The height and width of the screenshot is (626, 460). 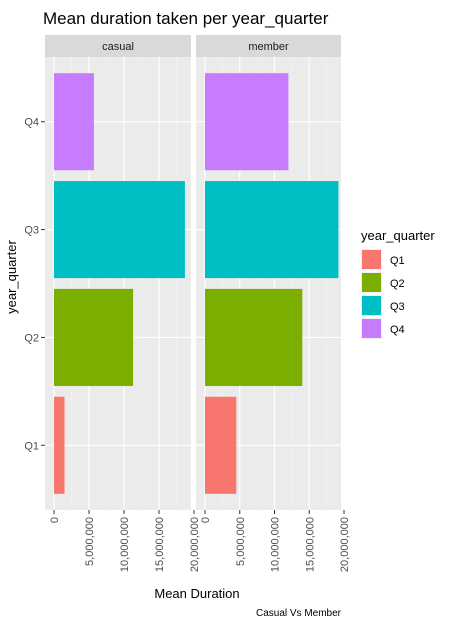 I want to click on y-axis-title: year_quarter, so click(x=11, y=276).